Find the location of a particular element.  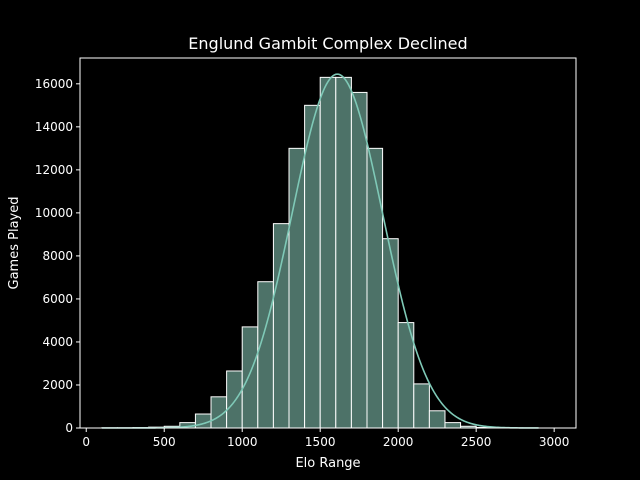

x-tick-label: 0 is located at coordinates (86, 442).